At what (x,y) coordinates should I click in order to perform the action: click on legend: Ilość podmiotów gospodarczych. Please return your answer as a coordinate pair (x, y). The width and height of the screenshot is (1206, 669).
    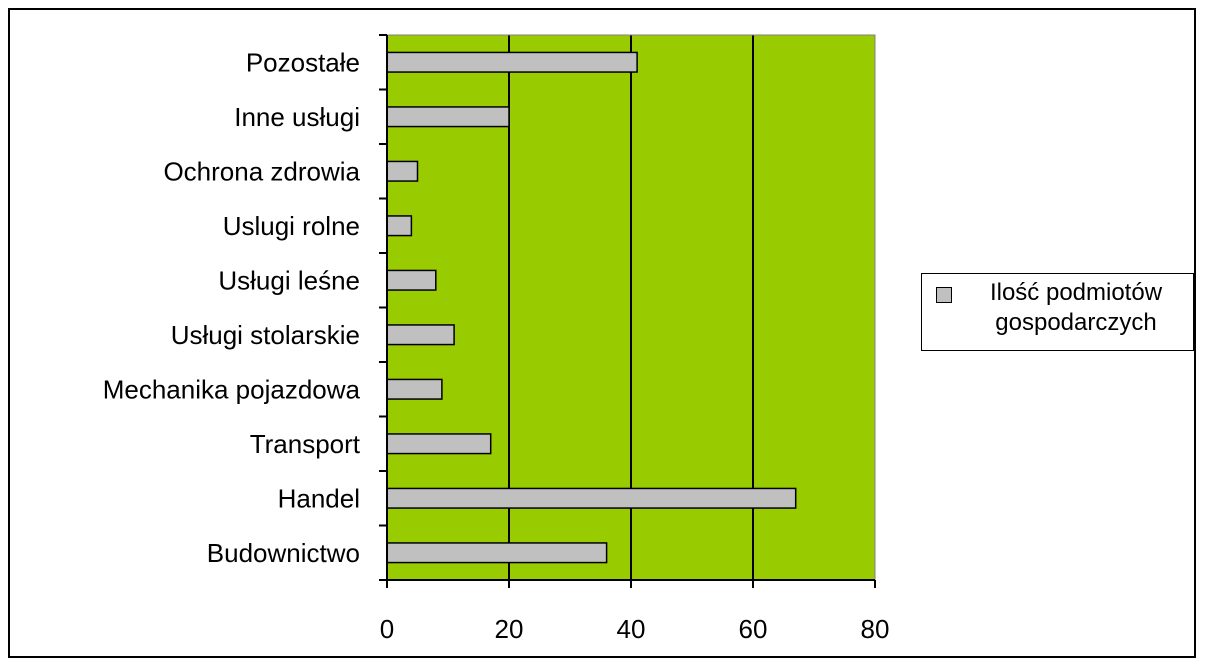
    Looking at the image, I should click on (1057, 312).